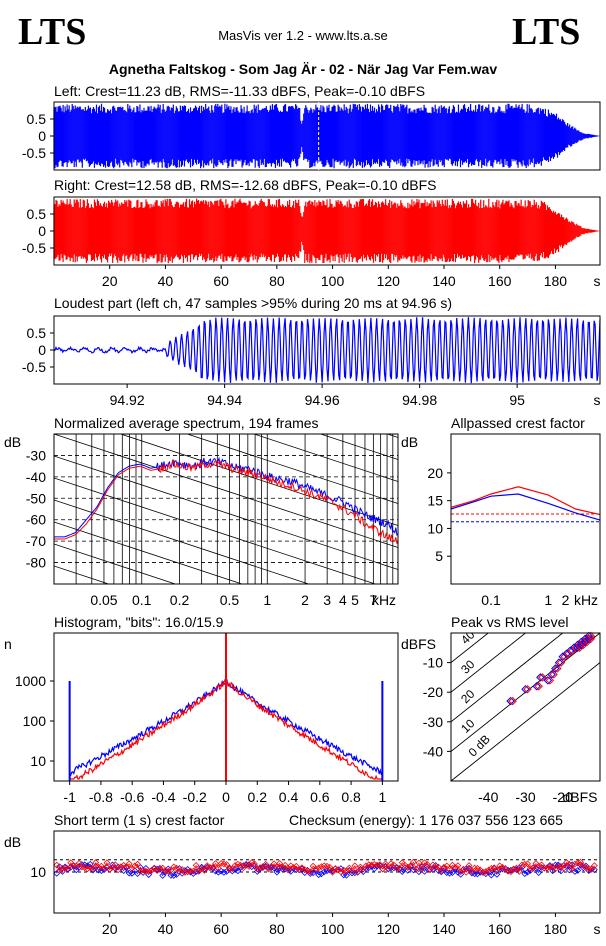  I want to click on histogram-xtick-label: 0.8, so click(351, 797).